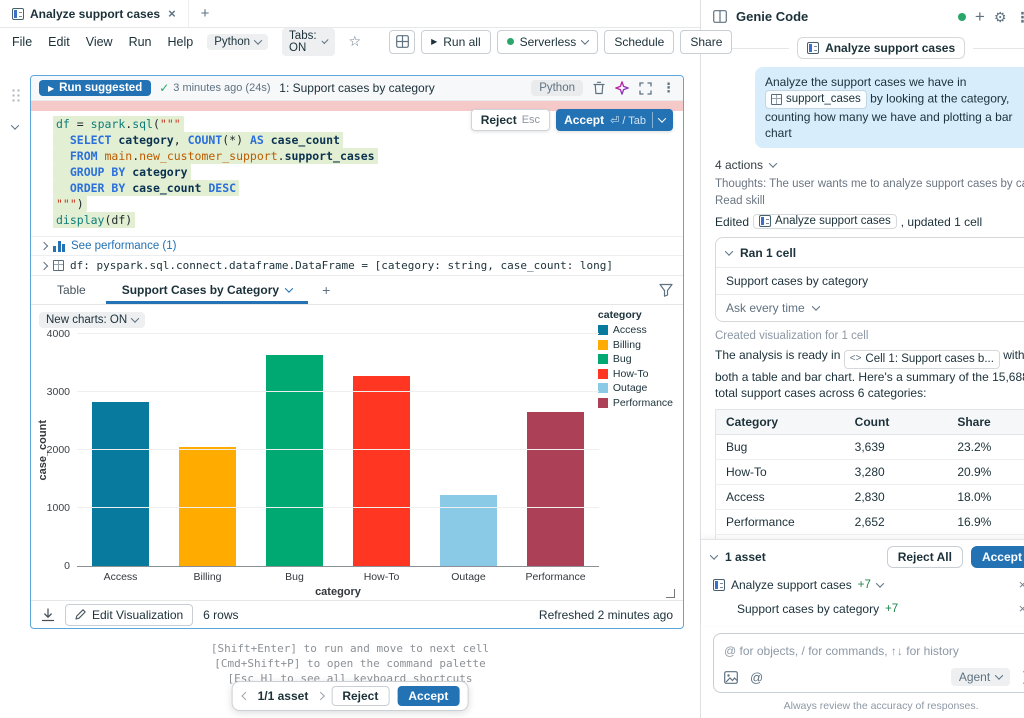 This screenshot has width=1024, height=718. Describe the element at coordinates (129, 614) in the screenshot. I see `edit-visualization-button: Edit Visualization` at that location.